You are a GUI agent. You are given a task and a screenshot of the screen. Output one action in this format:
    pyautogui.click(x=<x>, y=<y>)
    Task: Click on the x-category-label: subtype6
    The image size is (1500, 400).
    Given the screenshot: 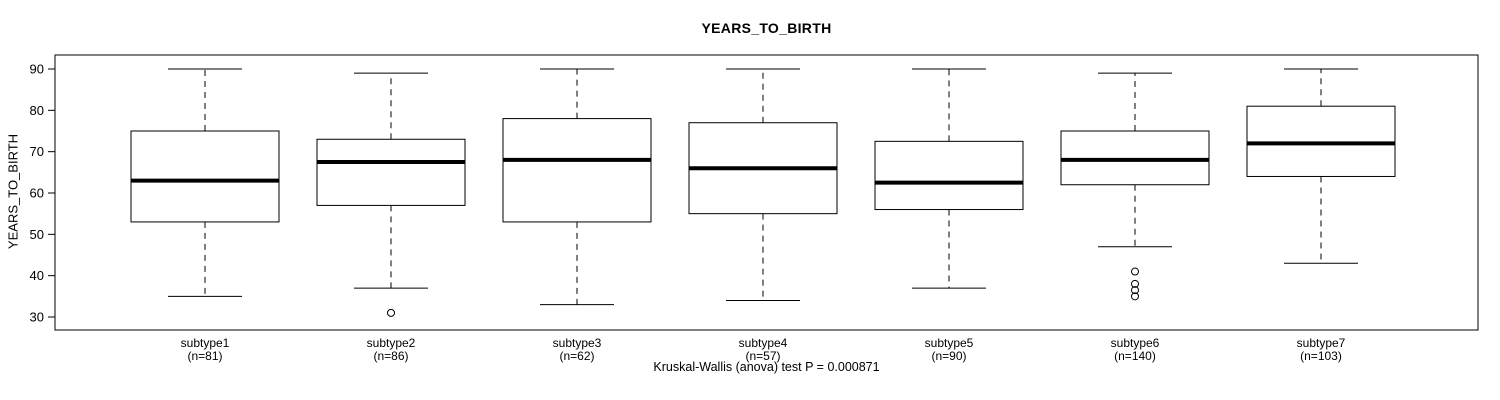 What is the action you would take?
    pyautogui.click(x=1135, y=343)
    